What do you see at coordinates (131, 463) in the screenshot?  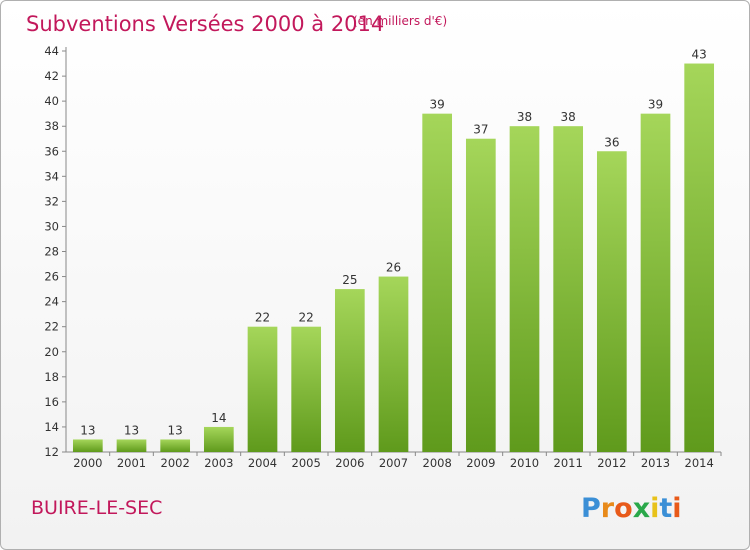 I see `x-tick-label: 2001` at bounding box center [131, 463].